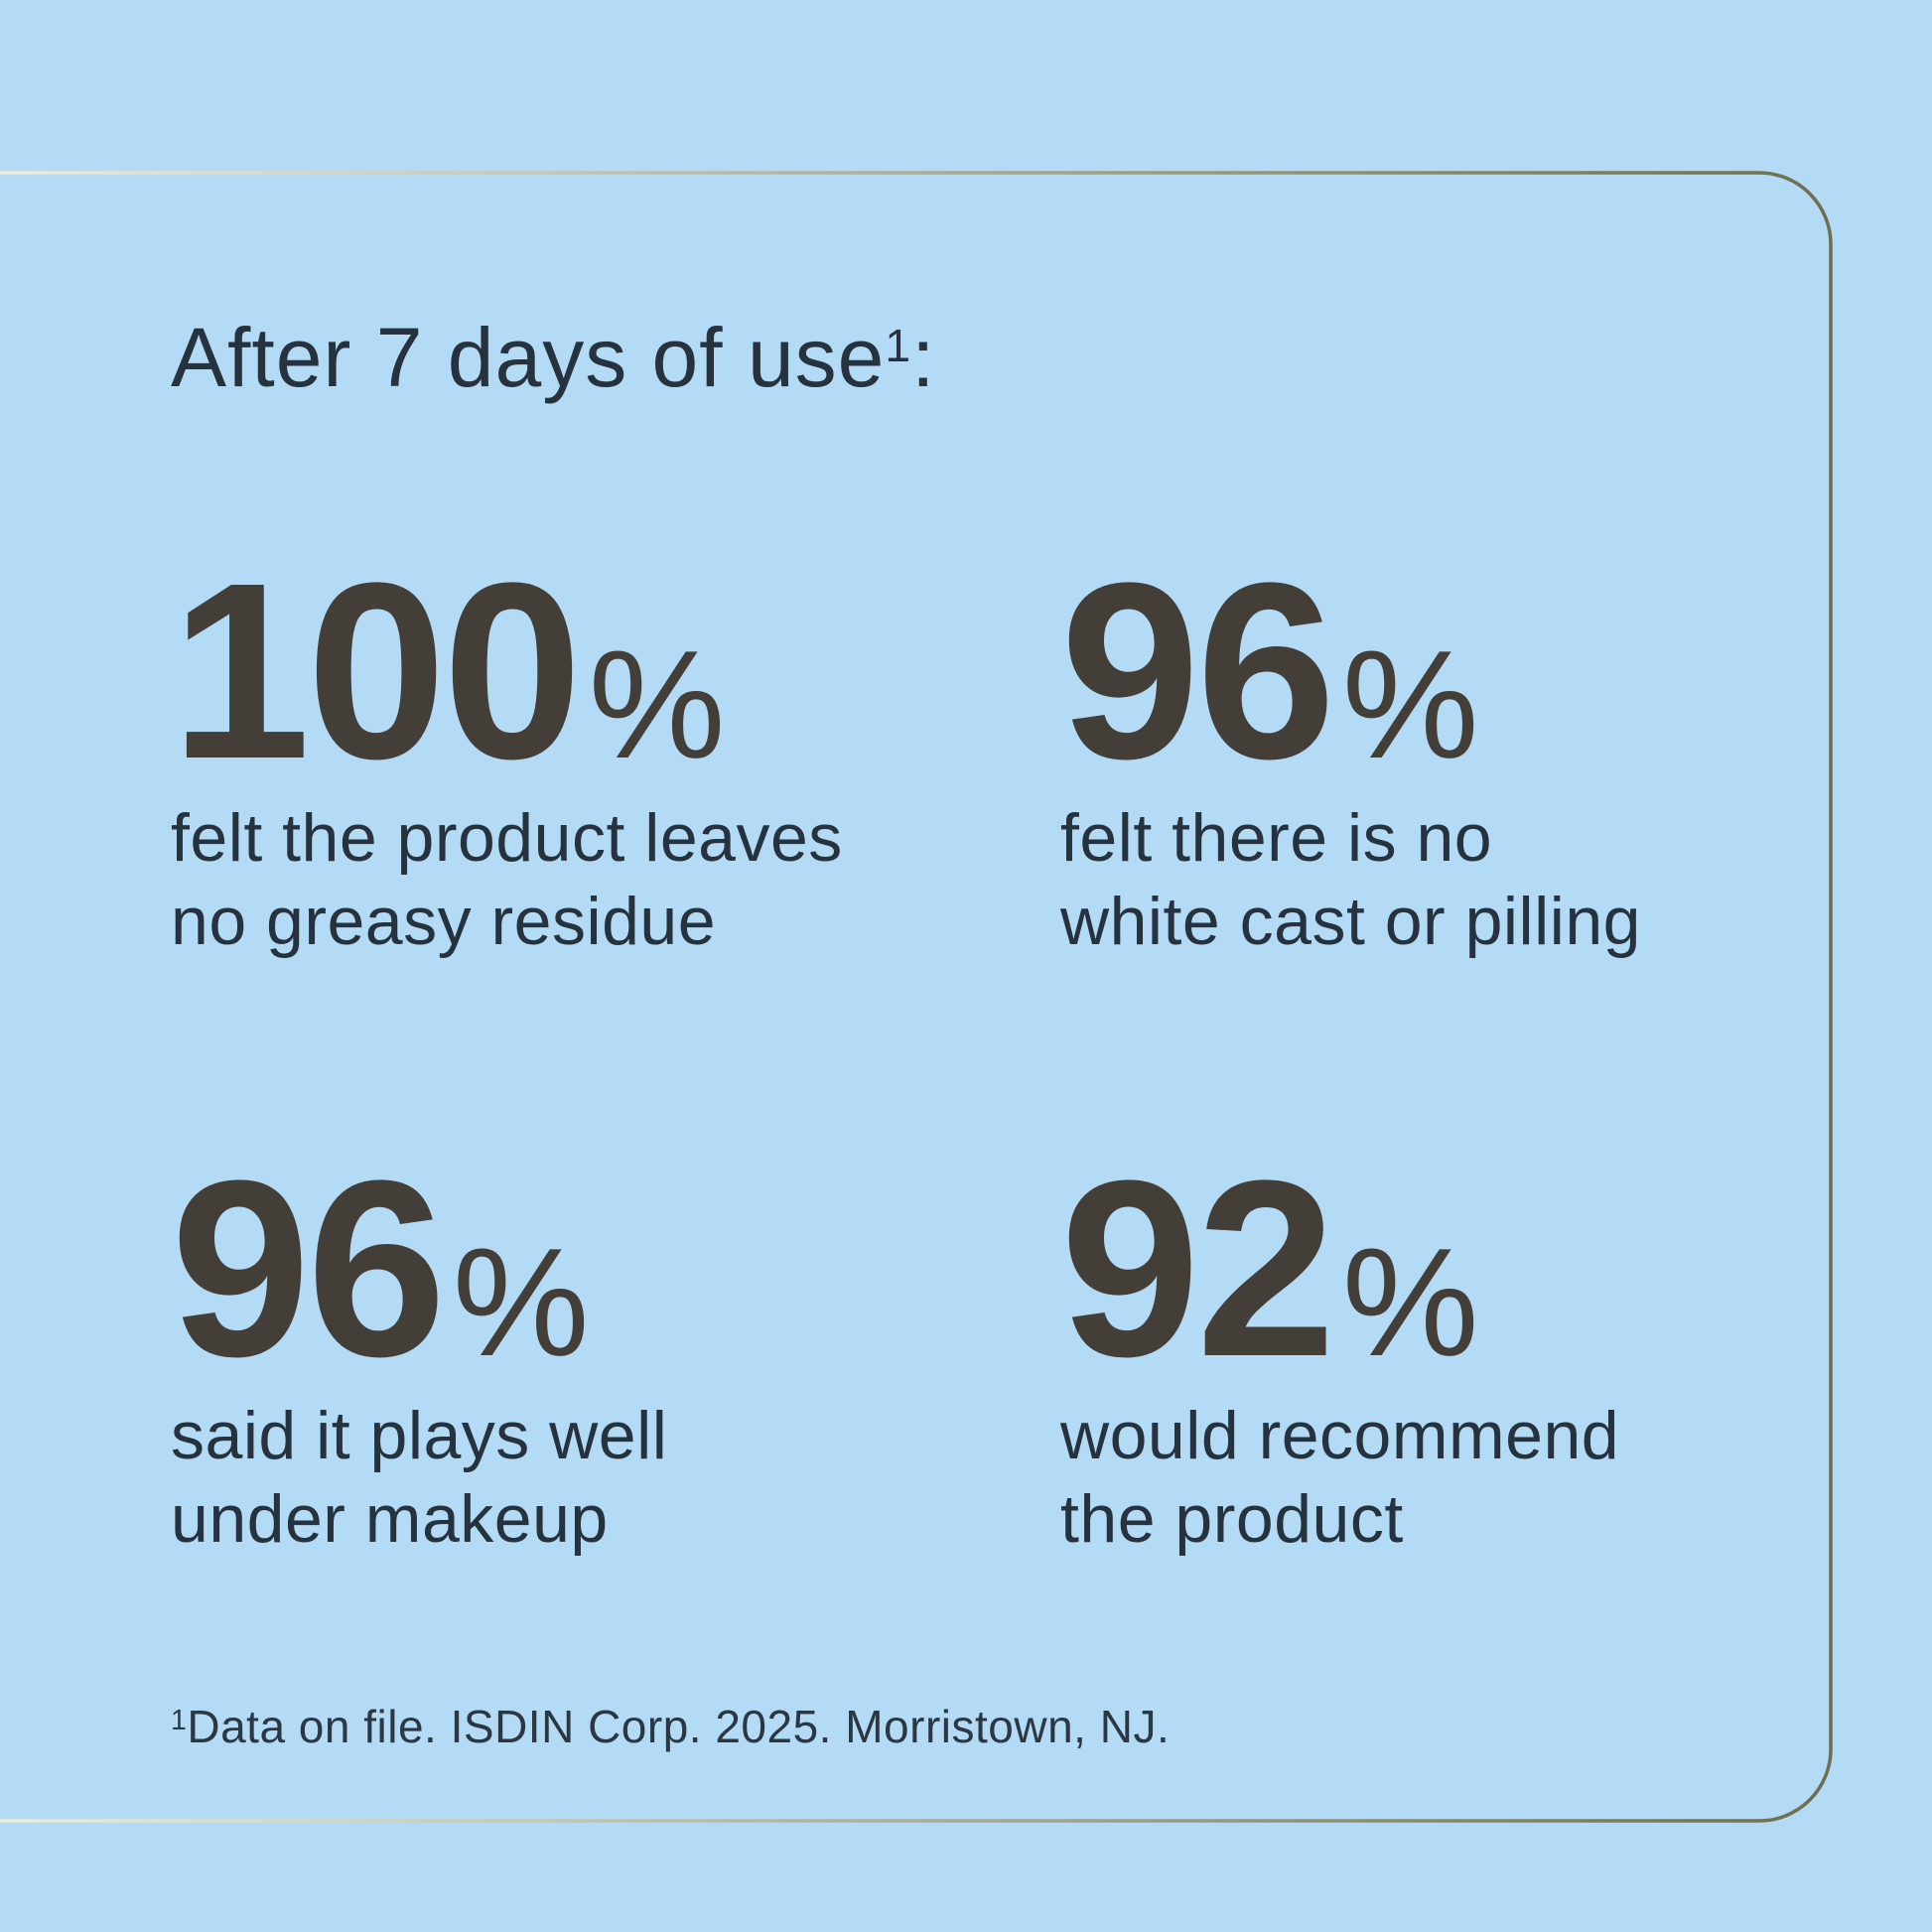 Image resolution: width=1932 pixels, height=1932 pixels. What do you see at coordinates (923, 357) in the screenshot?
I see `page-title-punctuation: :` at bounding box center [923, 357].